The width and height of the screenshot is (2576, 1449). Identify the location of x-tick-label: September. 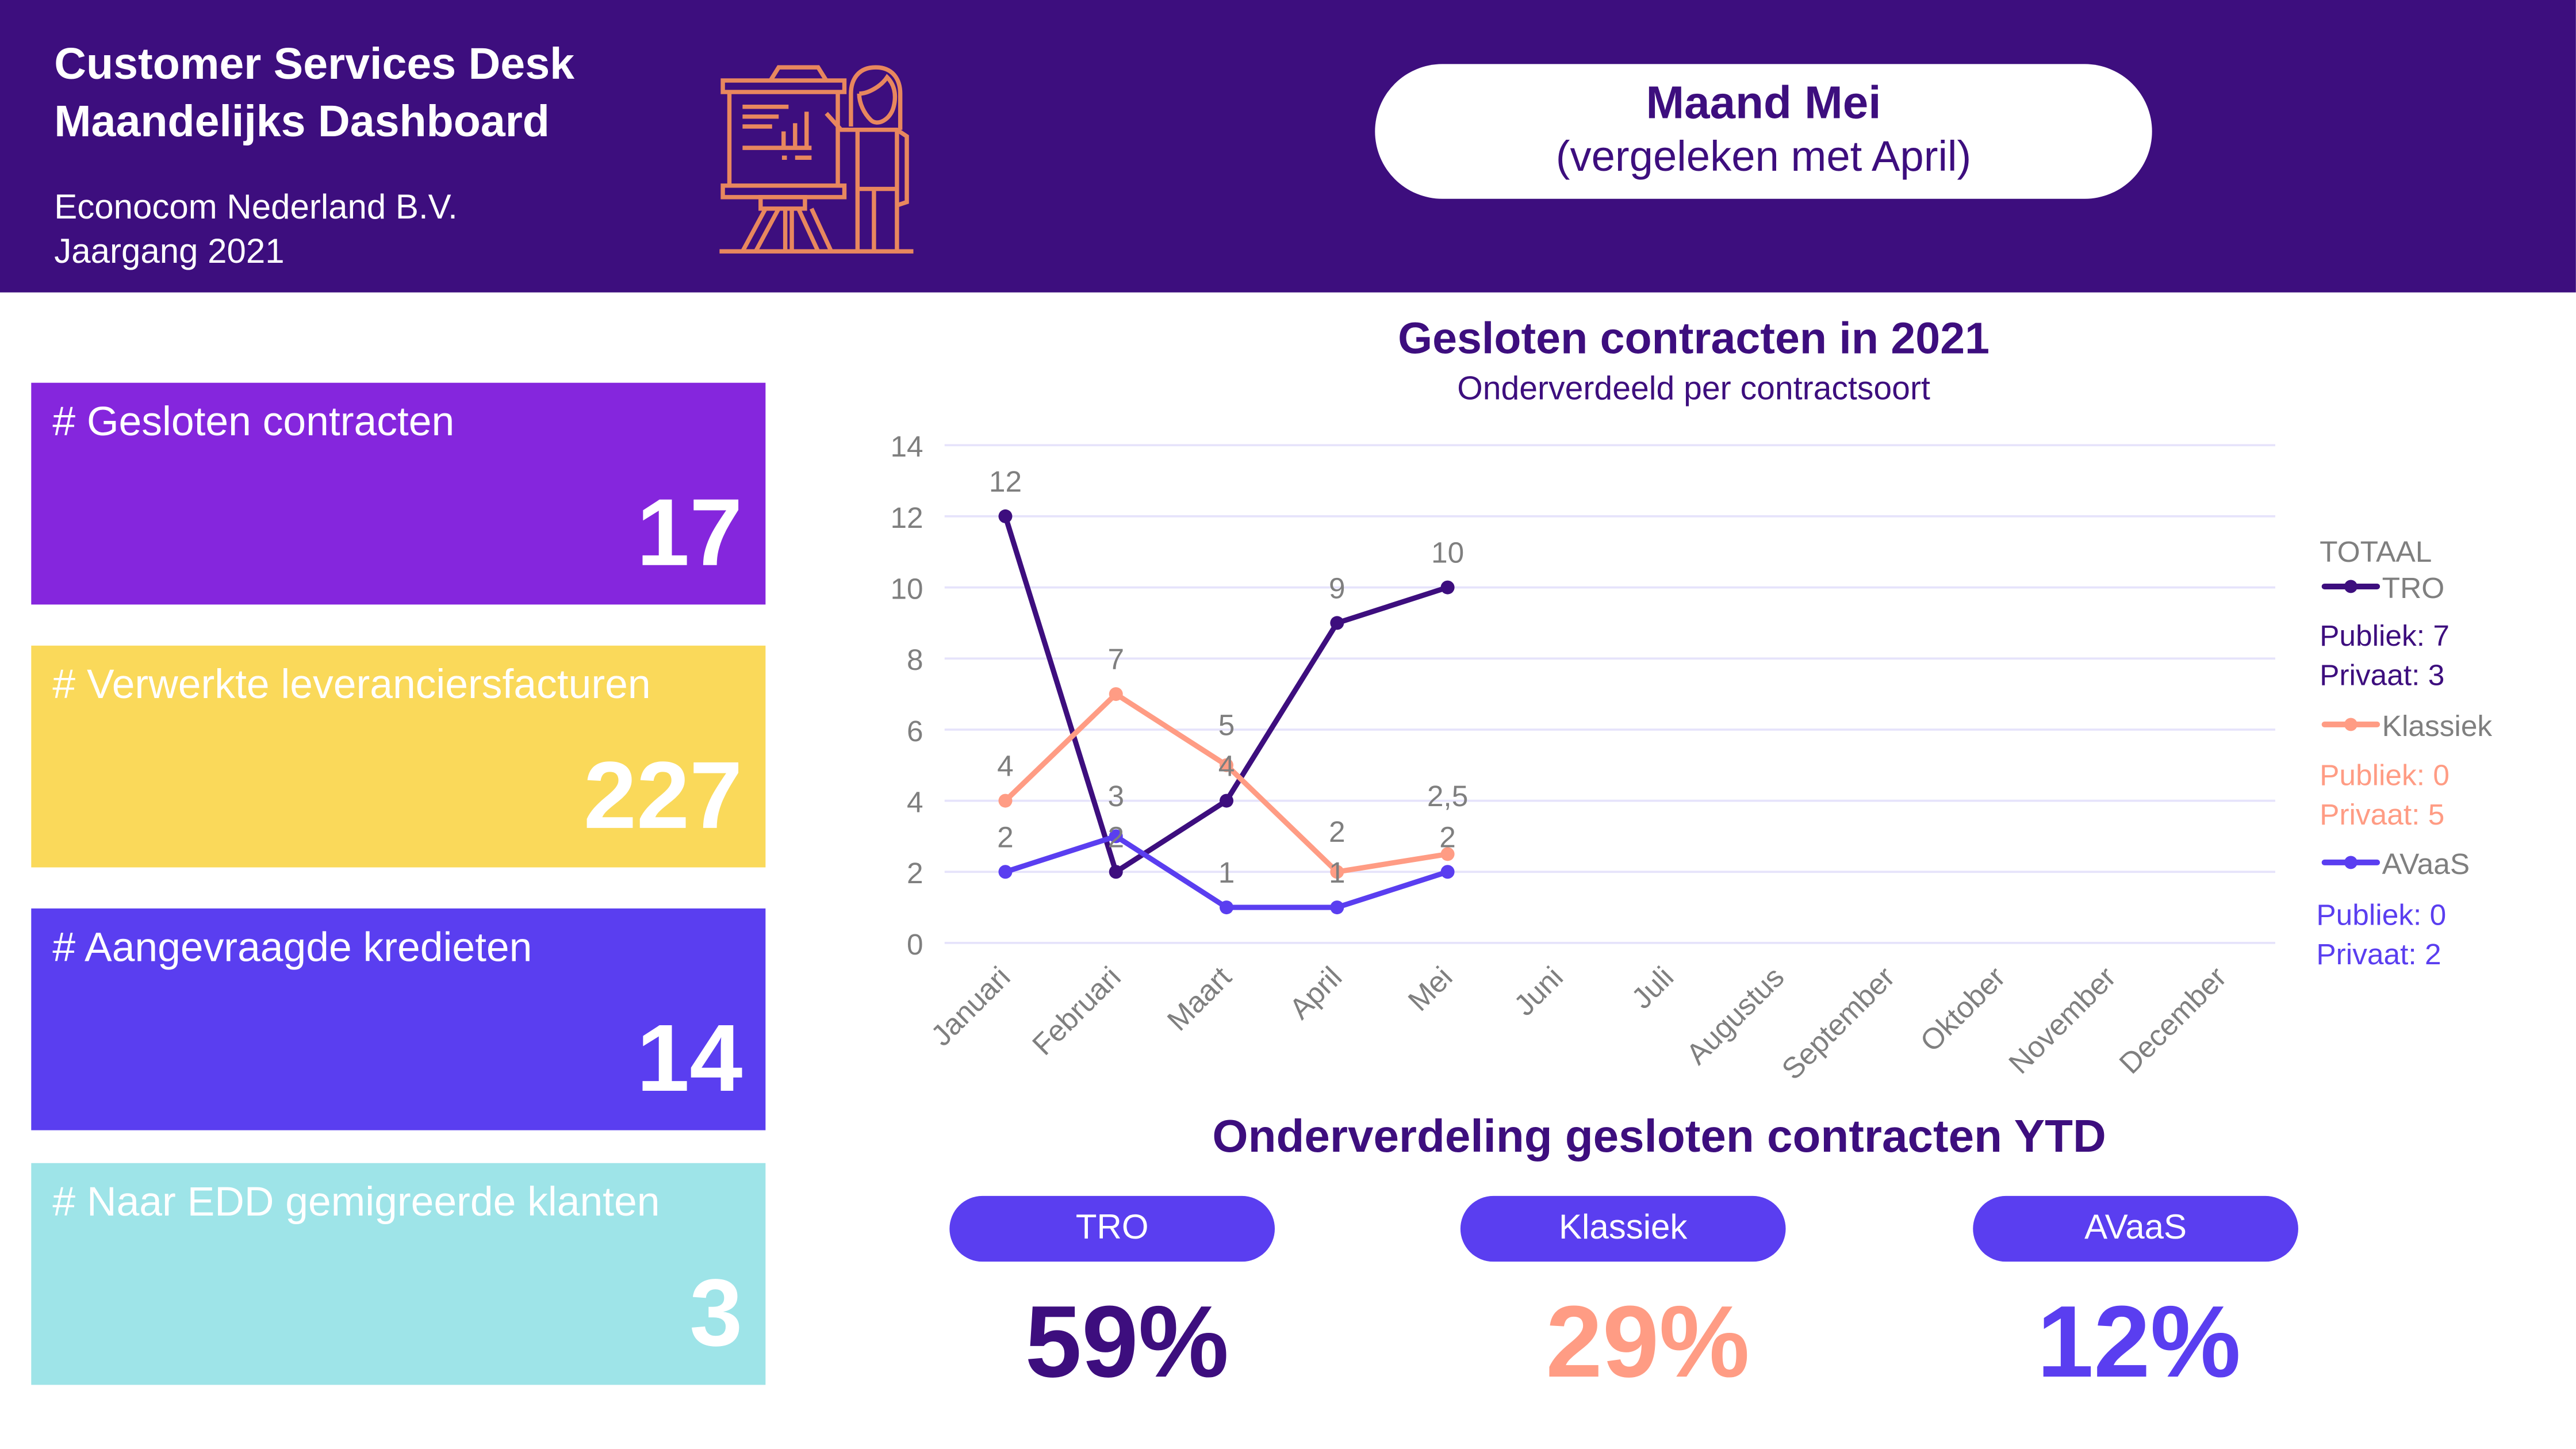
(1838, 1023).